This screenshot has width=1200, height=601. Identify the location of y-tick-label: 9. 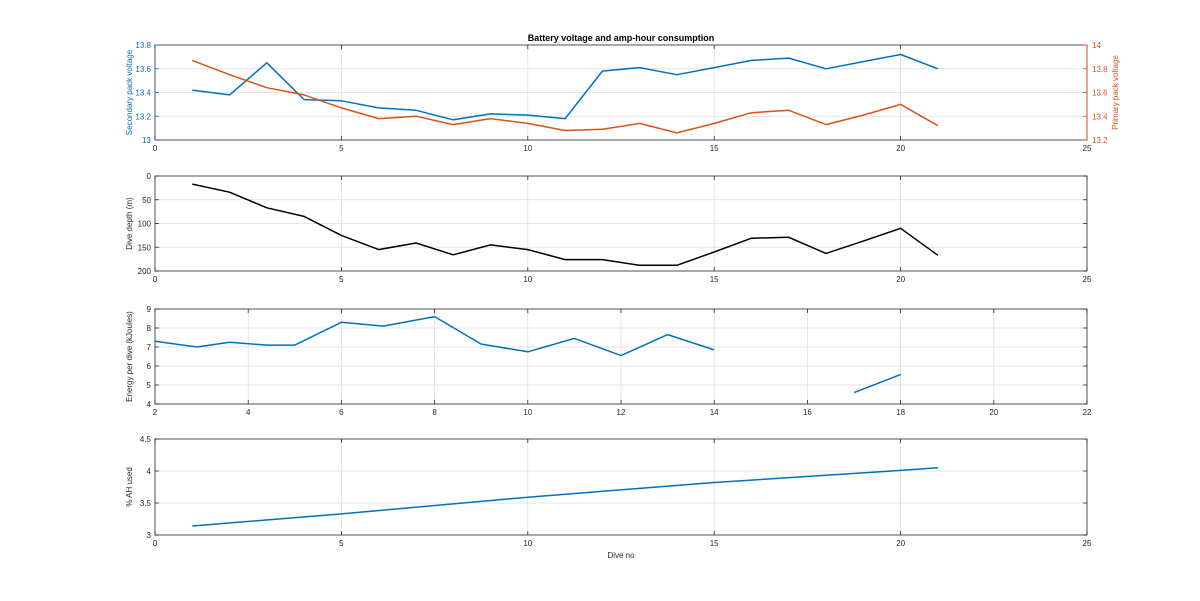
(149, 309).